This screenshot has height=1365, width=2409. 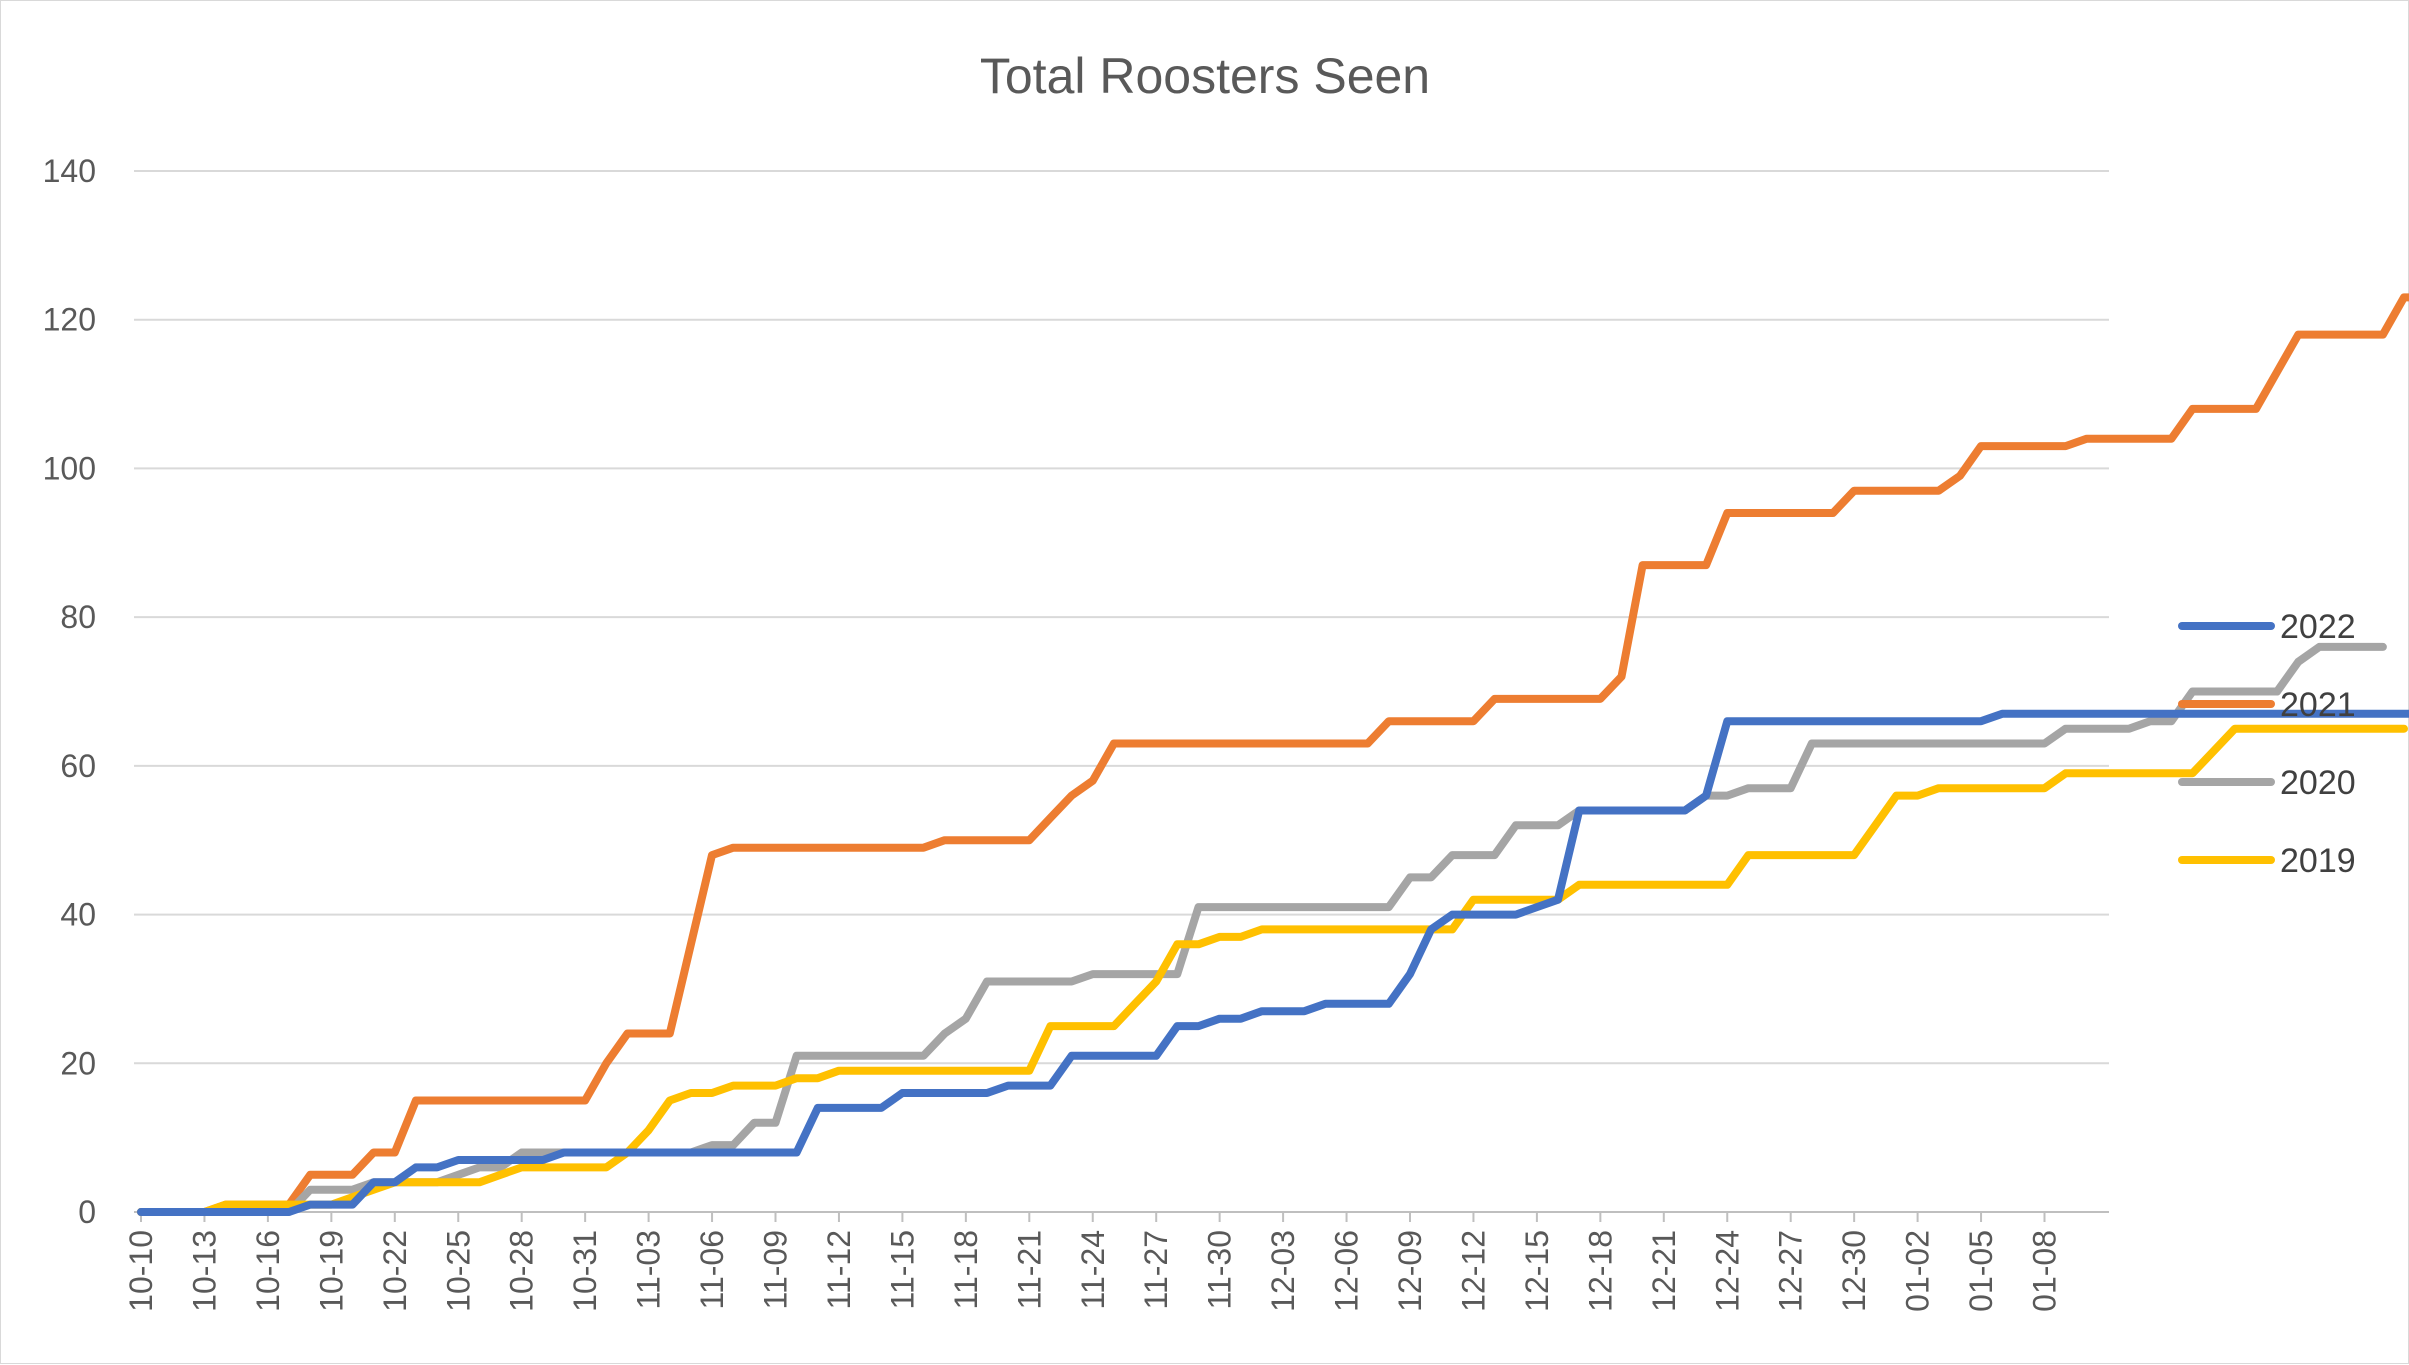 I want to click on x-tick-label: 11-09, so click(x=776, y=1269).